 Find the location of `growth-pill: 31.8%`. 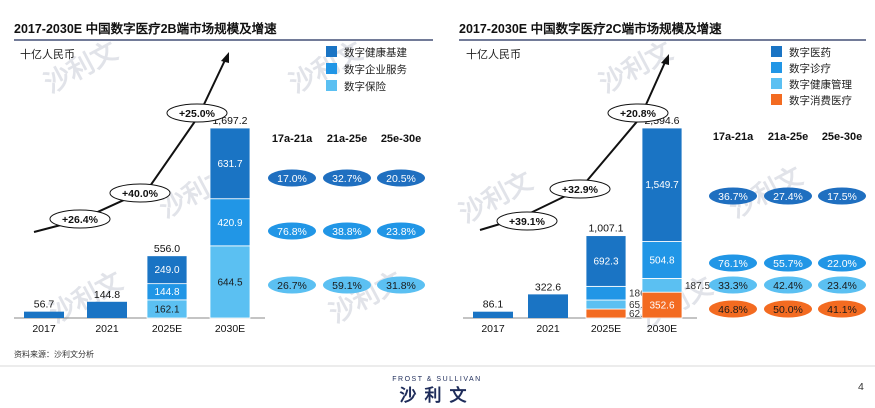

growth-pill: 31.8% is located at coordinates (401, 286).